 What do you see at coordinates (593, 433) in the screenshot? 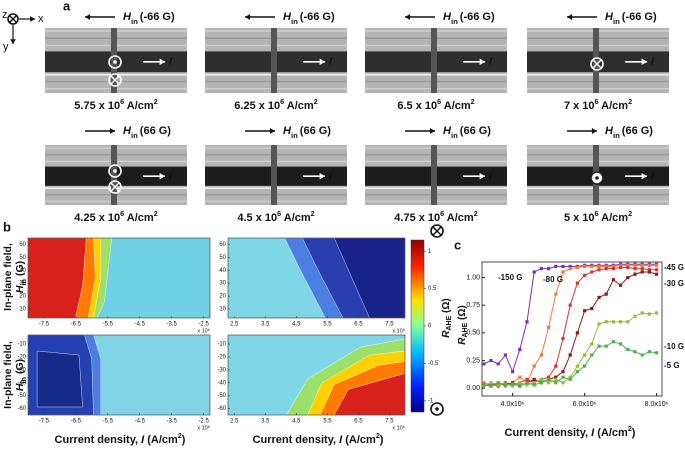
I see `x-axis-label-part: I` at bounding box center [593, 433].